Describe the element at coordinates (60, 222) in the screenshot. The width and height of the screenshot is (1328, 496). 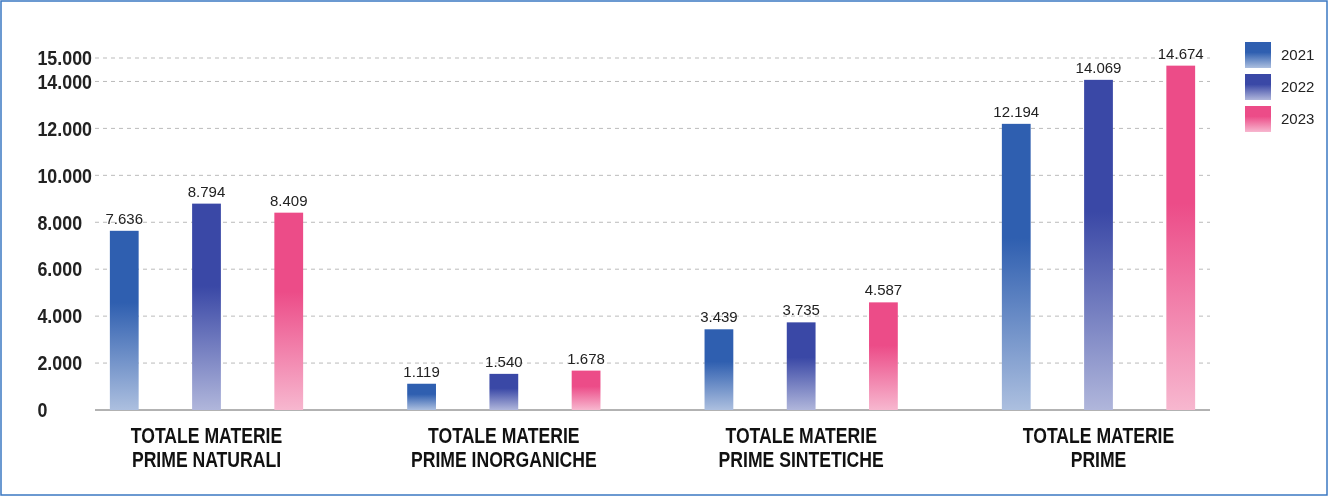
I see `y-tick-label: 8.000` at that location.